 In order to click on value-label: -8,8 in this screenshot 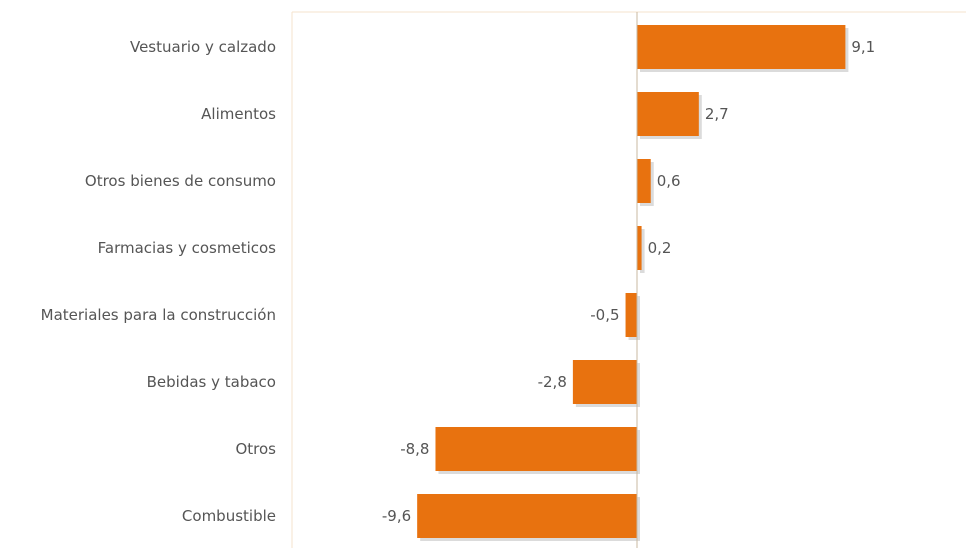, I will do `click(414, 449)`.